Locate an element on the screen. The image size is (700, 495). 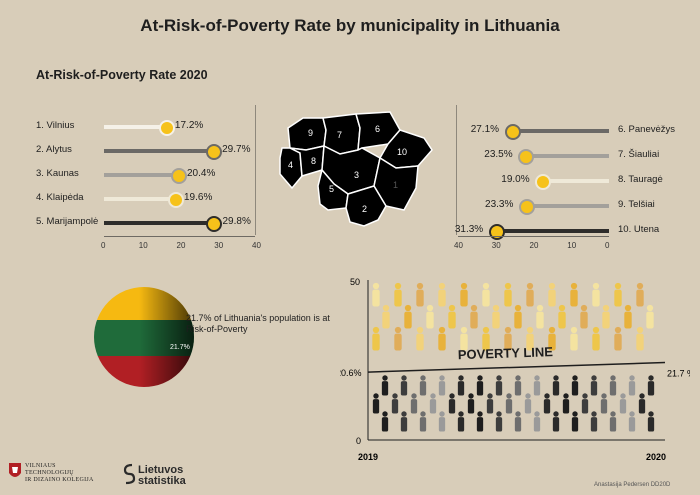
svg-text: 2 is located at coordinates (364, 209).